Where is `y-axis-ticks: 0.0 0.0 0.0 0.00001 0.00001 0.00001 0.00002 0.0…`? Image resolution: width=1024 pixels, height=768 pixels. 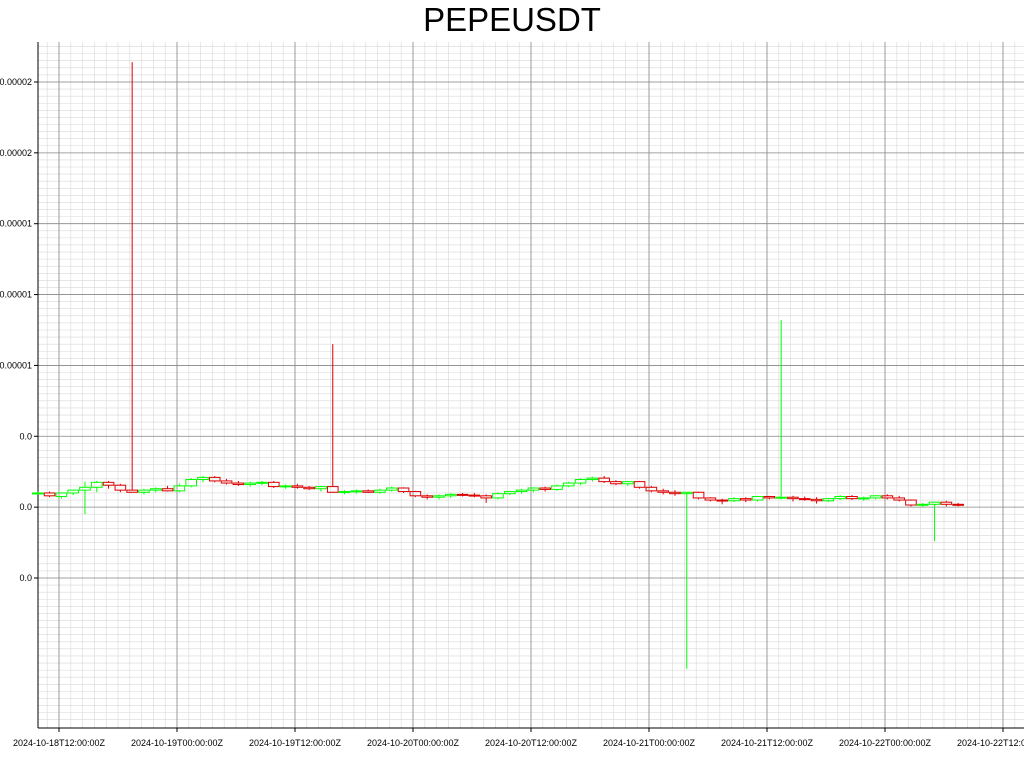 y-axis-ticks: 0.0 0.0 0.0 0.00001 0.00001 0.00001 0.00002 0.0… is located at coordinates (19, 330).